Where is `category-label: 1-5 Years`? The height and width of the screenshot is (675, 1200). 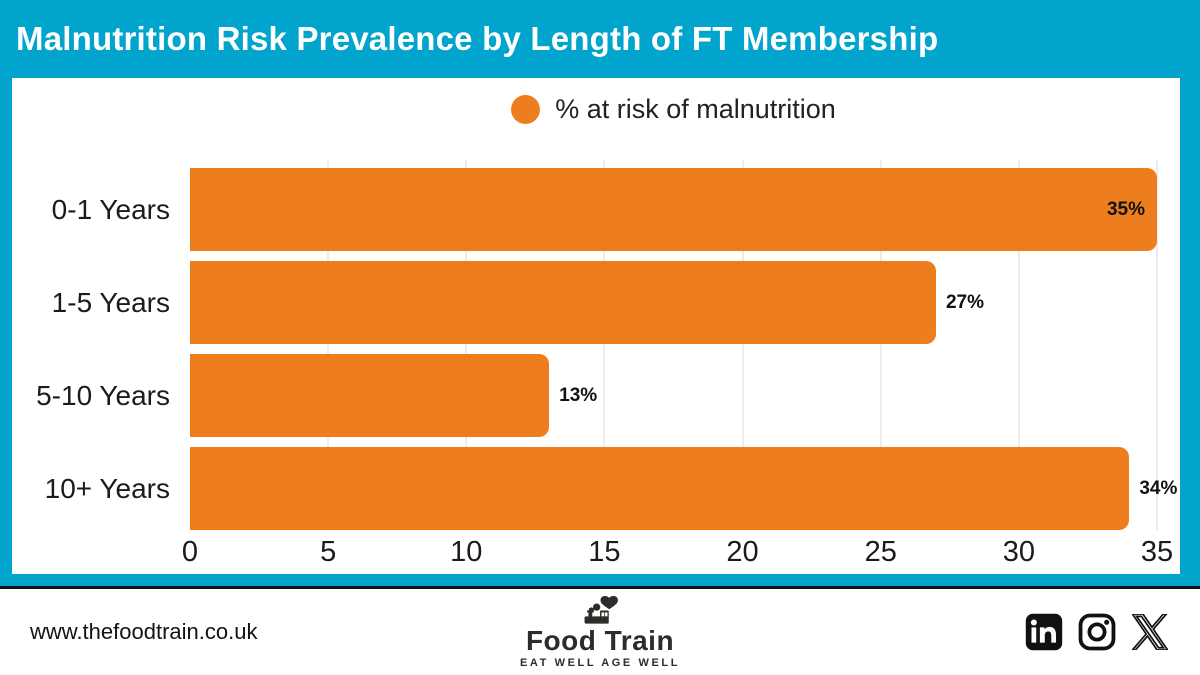 category-label: 1-5 Years is located at coordinates (110, 302).